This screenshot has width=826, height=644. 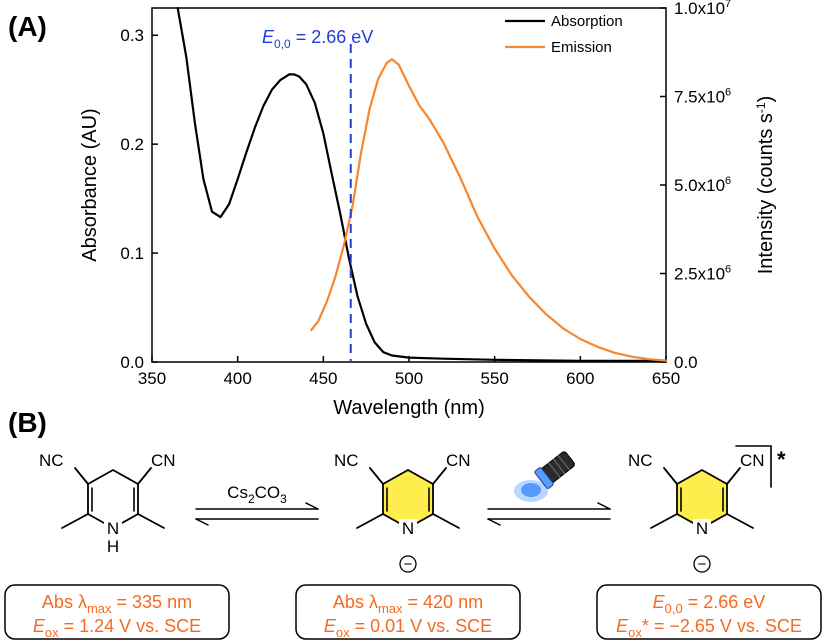 What do you see at coordinates (686, 362) in the screenshot?
I see `y2-tick-label: 0.0` at bounding box center [686, 362].